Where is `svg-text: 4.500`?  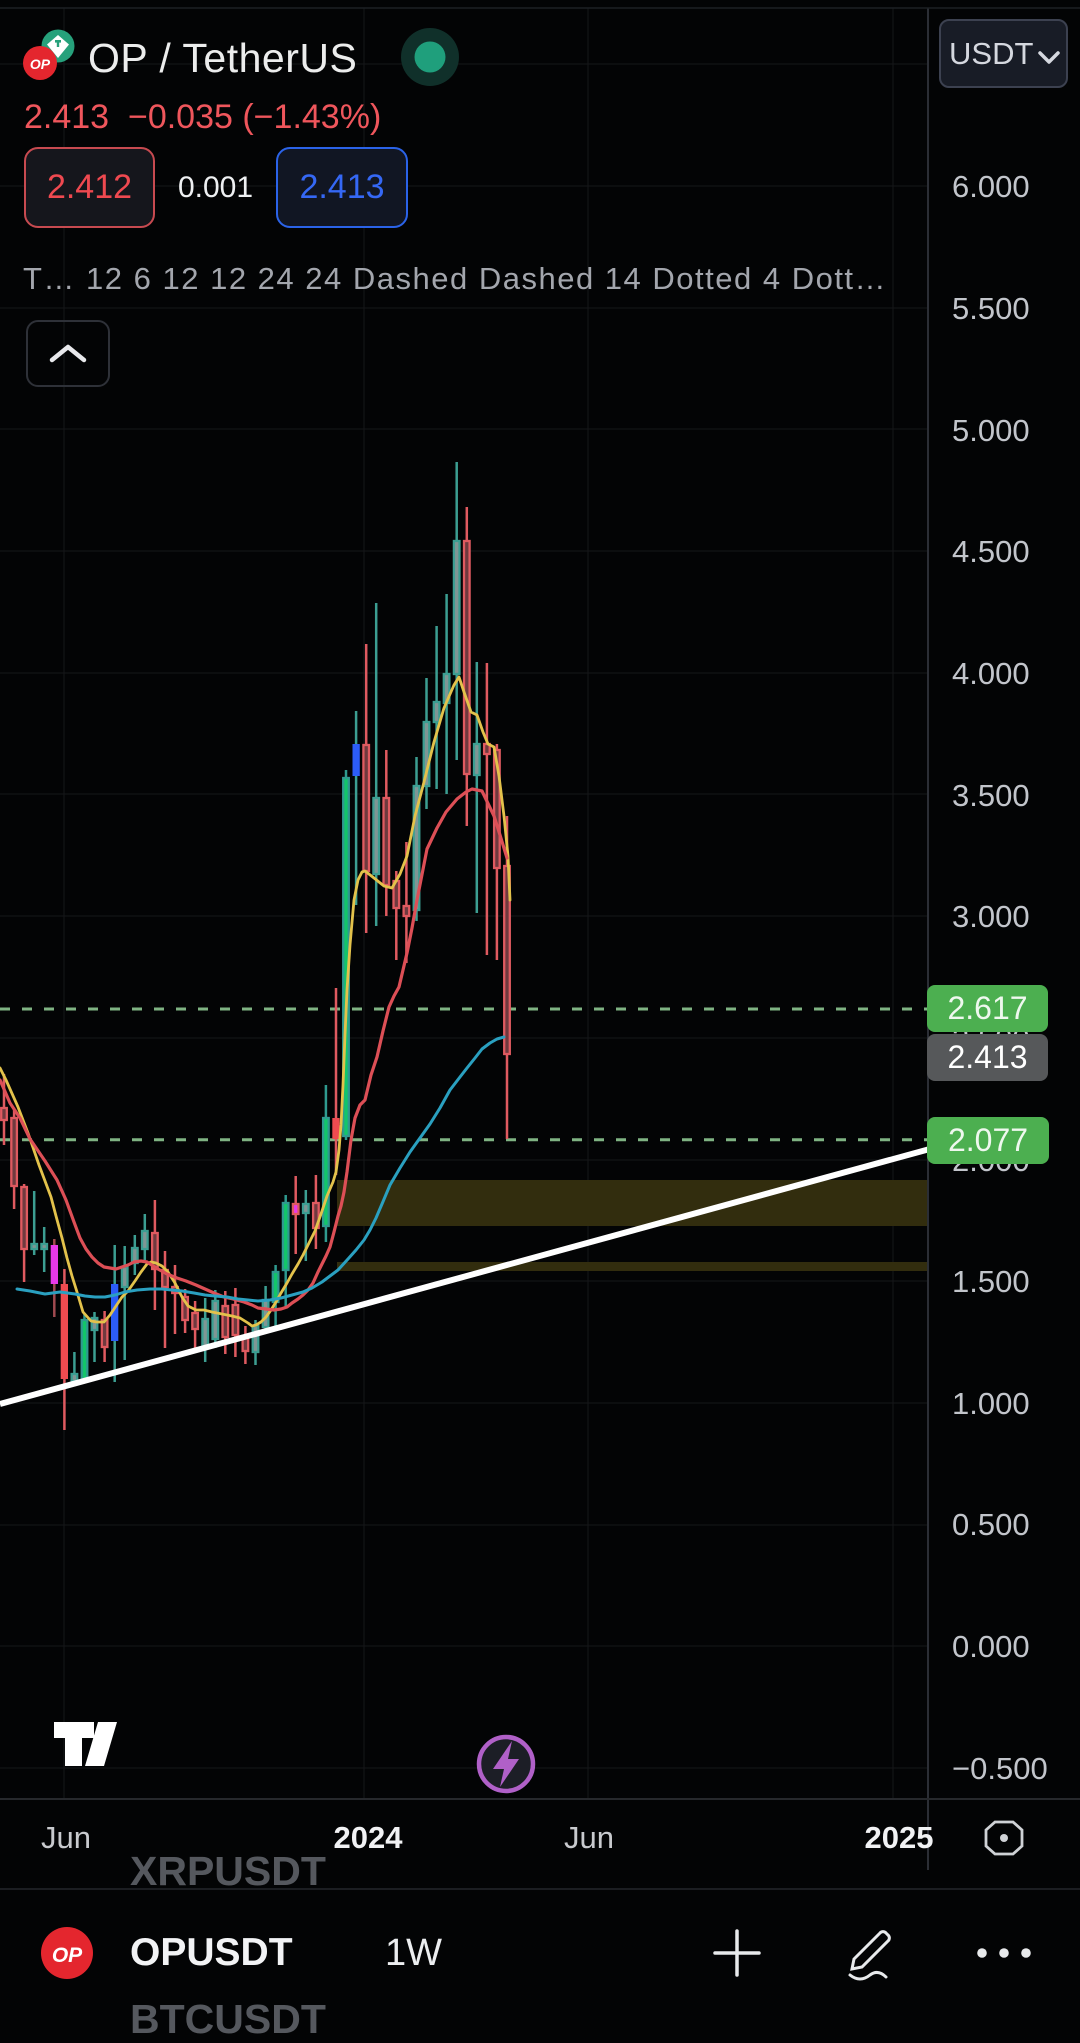 svg-text: 4.500 is located at coordinates (991, 551).